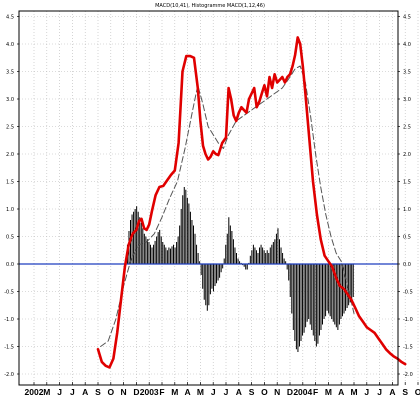 This screenshot has width=420, height=400. What do you see at coordinates (9, 348) in the screenshot?
I see `y-tick-label-left: -1.5` at bounding box center [9, 348].